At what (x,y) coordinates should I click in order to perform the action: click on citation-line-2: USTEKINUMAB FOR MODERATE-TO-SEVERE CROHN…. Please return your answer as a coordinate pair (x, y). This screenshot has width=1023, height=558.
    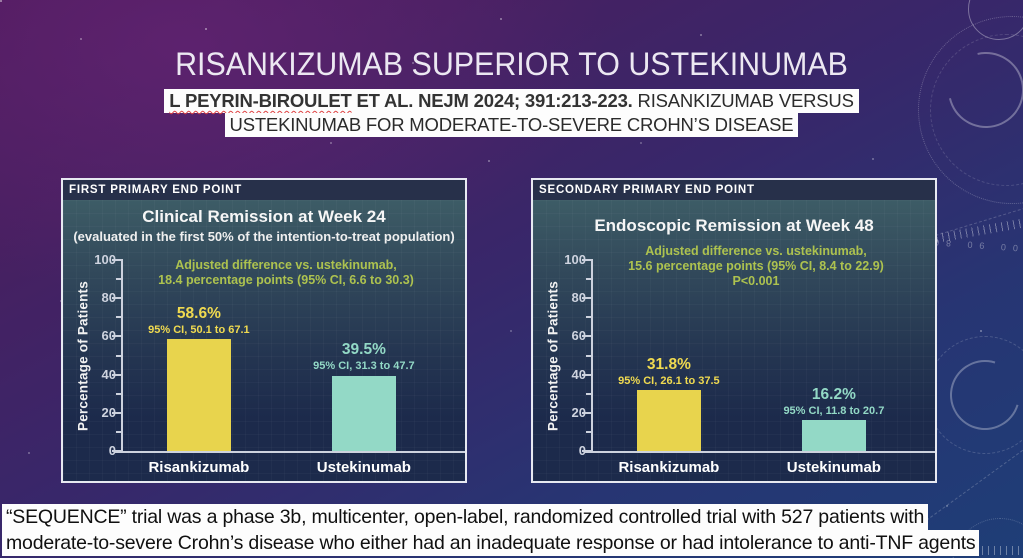
    Looking at the image, I should click on (511, 125).